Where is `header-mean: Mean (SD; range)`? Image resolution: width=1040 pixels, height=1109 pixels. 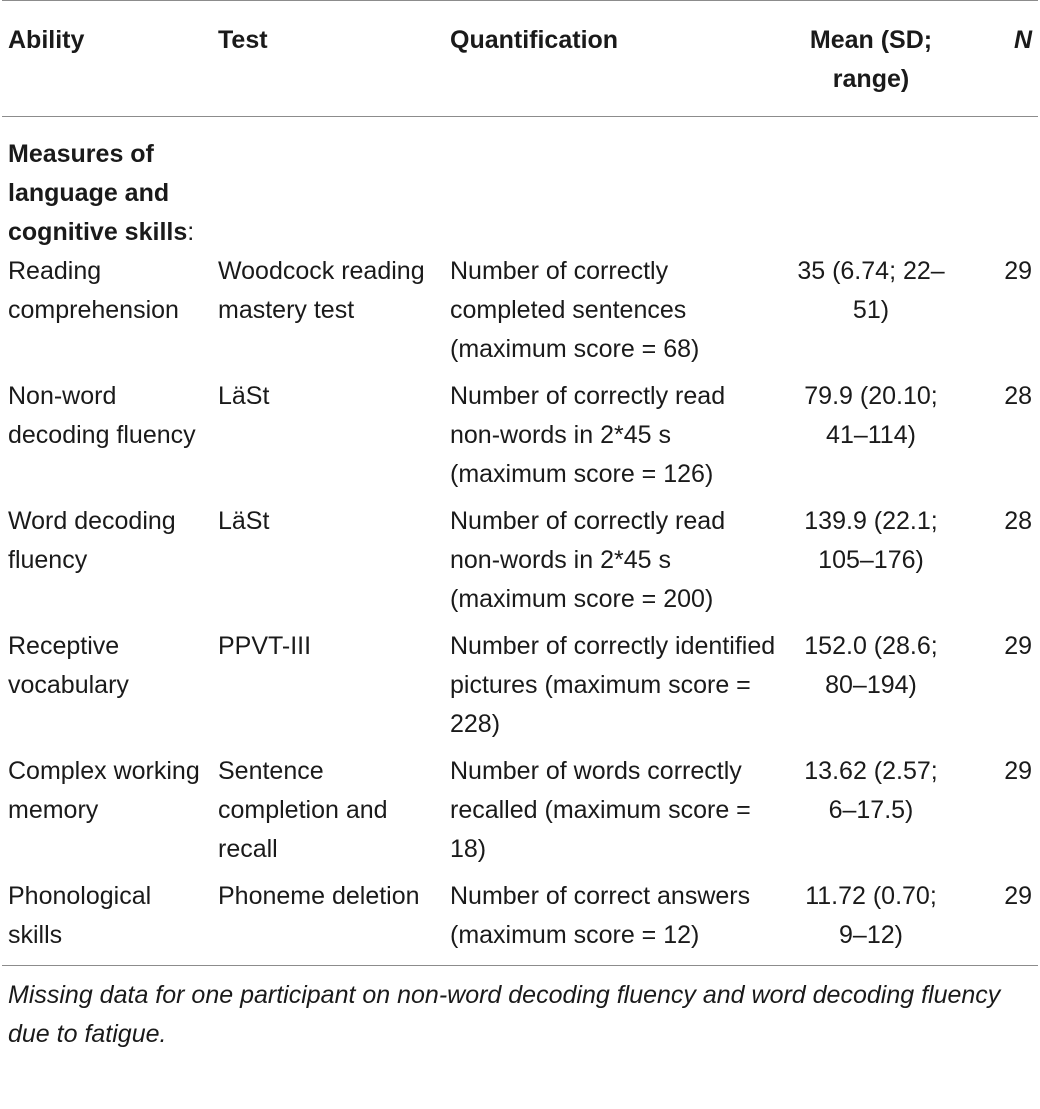 header-mean: Mean (SD; range) is located at coordinates (871, 59).